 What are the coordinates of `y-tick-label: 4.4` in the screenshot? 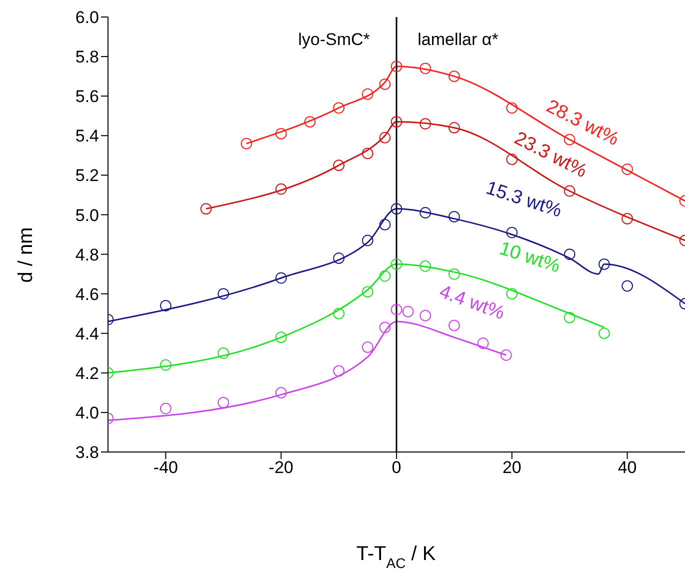 It's located at (87, 334).